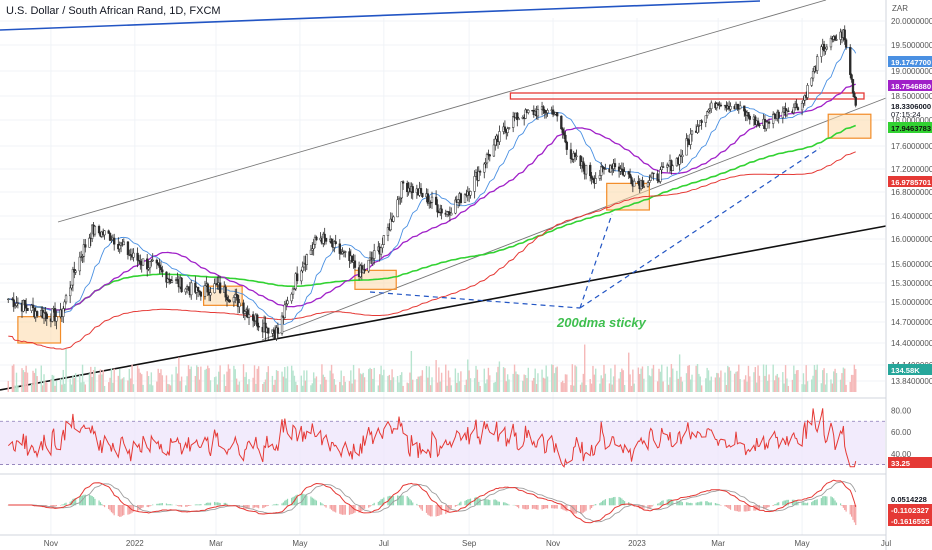 The width and height of the screenshot is (932, 550). I want to click on annotation-text: 200dma sticky, so click(601, 322).